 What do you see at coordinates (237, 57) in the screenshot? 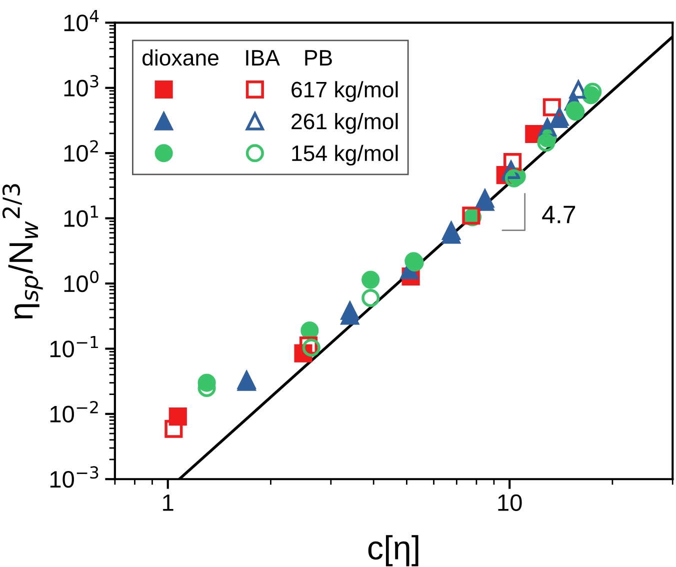
I see `legend-title: dioxane IBA PB` at bounding box center [237, 57].